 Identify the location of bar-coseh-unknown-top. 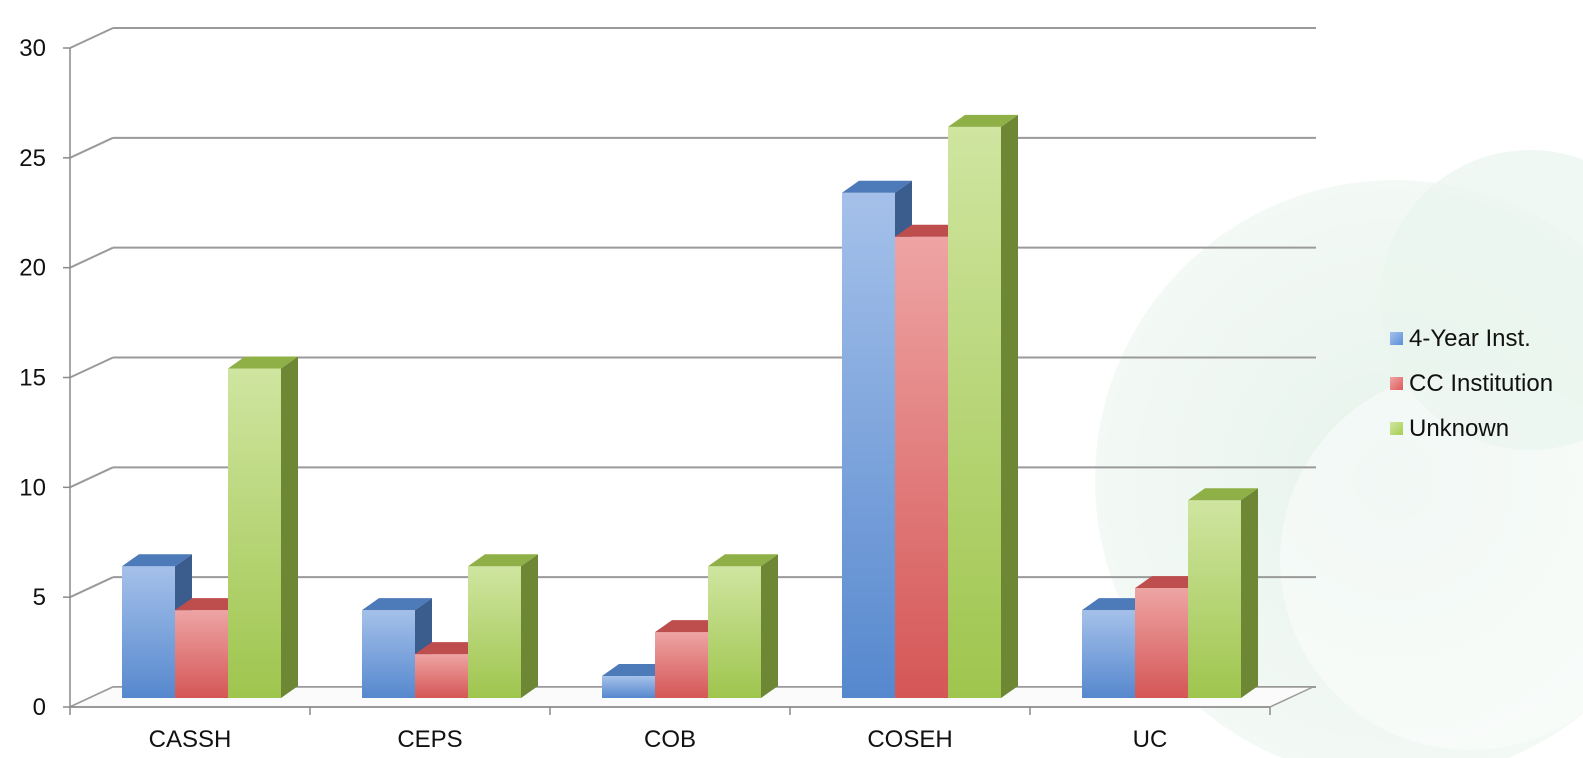
(983, 120).